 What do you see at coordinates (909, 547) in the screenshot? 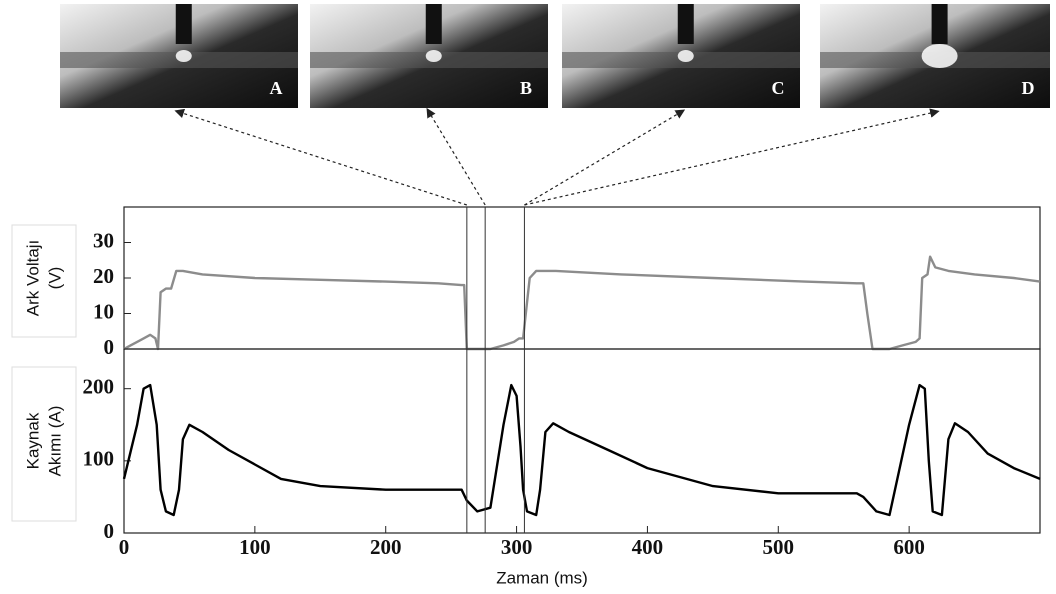
I see `x-tick-label: 600` at bounding box center [909, 547].